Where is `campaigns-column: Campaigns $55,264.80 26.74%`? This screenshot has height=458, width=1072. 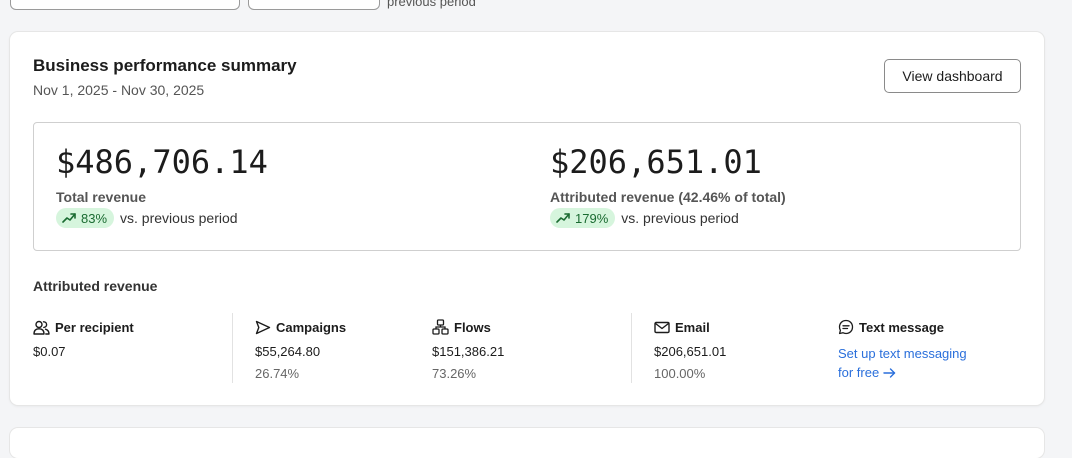
campaigns-column: Campaigns $55,264.80 26.74% is located at coordinates (300, 350).